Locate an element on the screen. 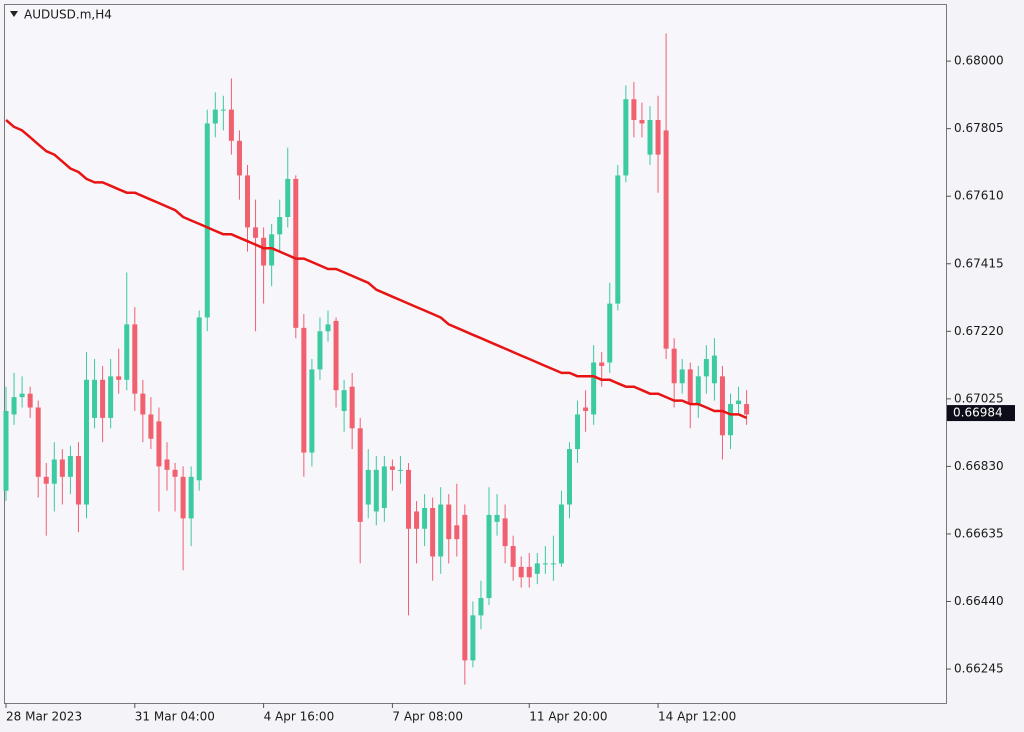 This screenshot has width=1024, height=732. y-tick-label: 0.66830 is located at coordinates (979, 466).